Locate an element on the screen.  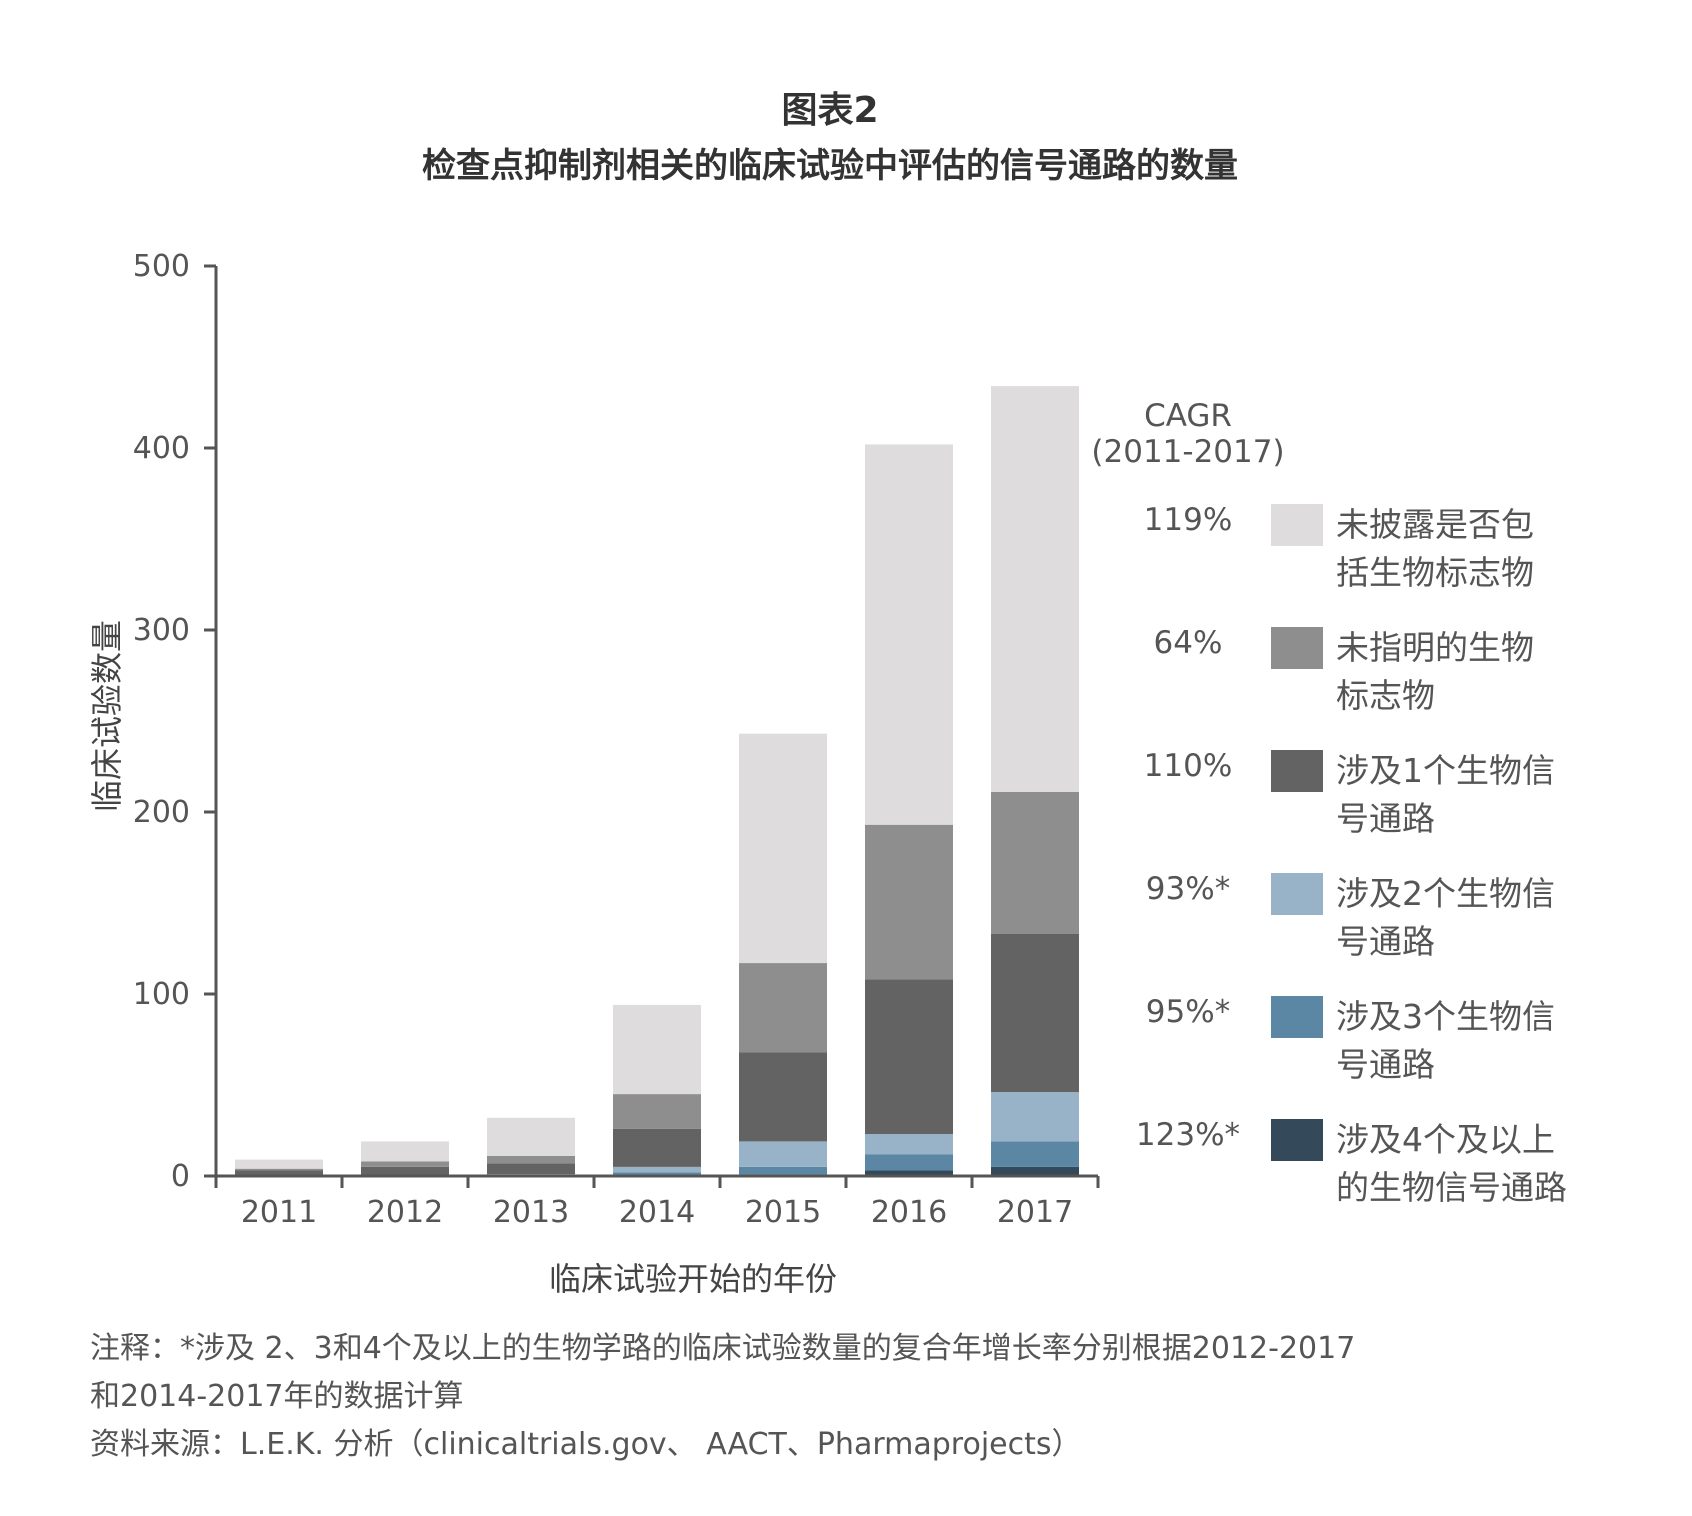
bar-segment-2015-s3 is located at coordinates (783, 1097).